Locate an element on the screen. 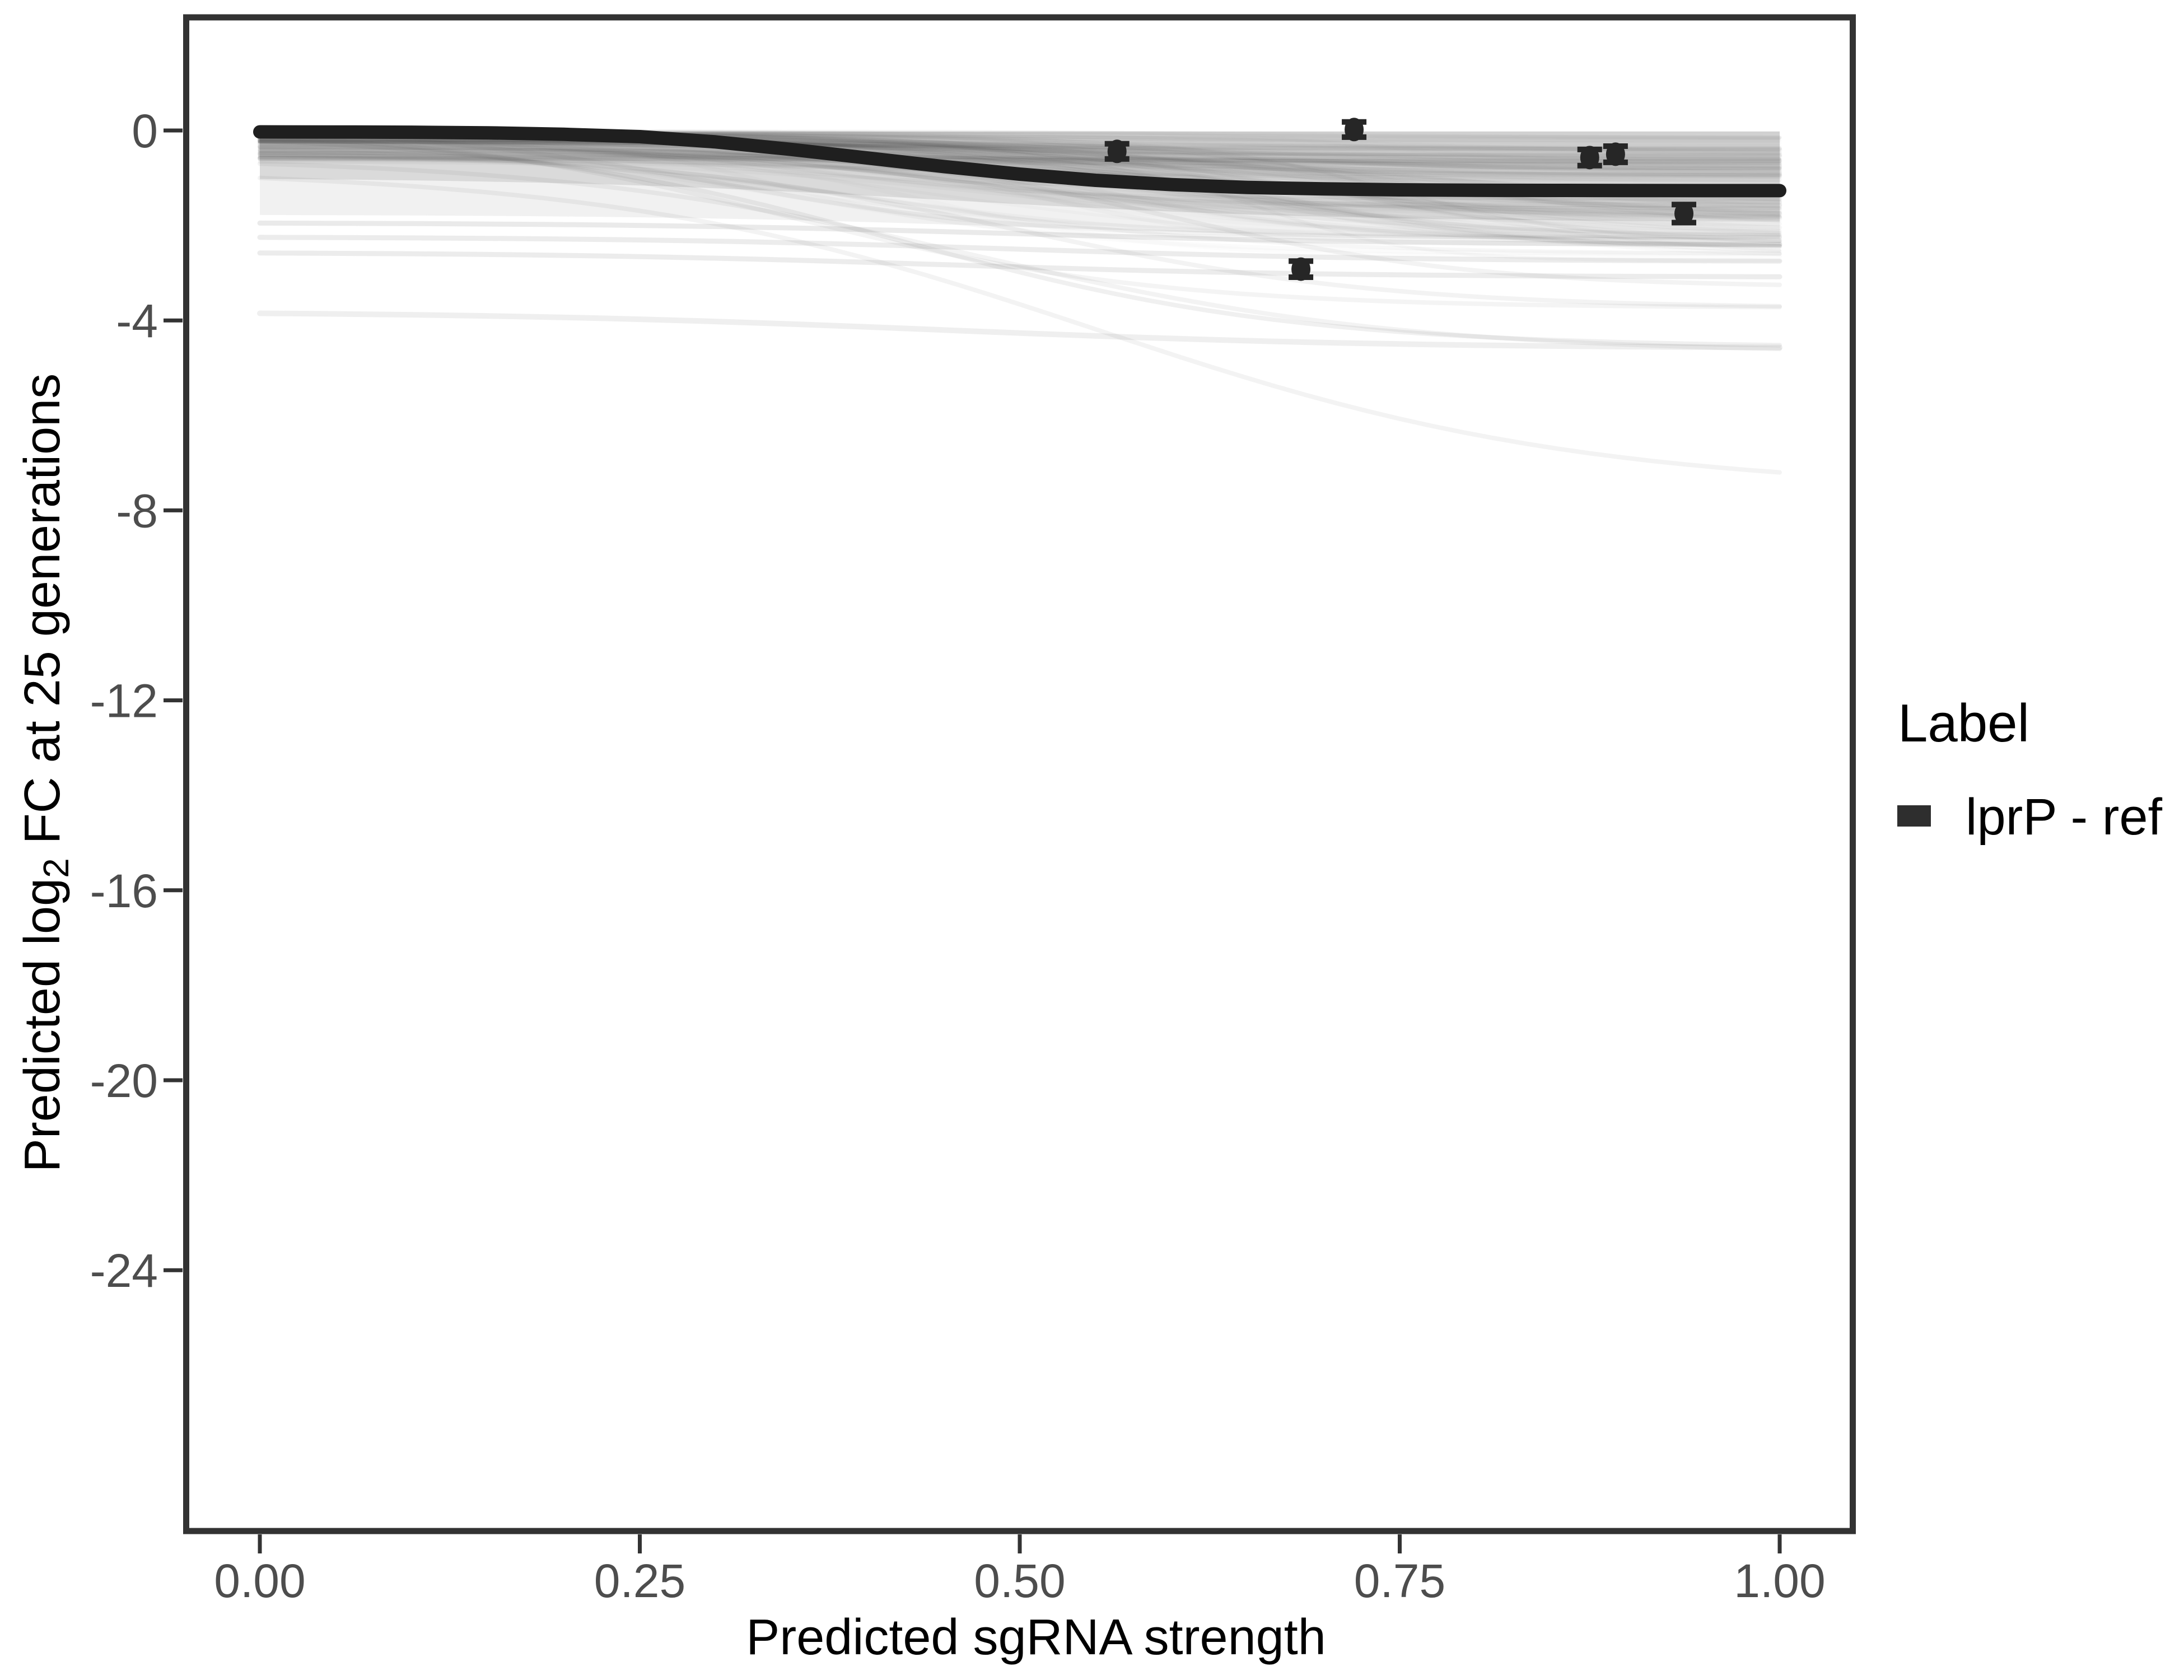  y-tick-label: -12 is located at coordinates (124, 701).